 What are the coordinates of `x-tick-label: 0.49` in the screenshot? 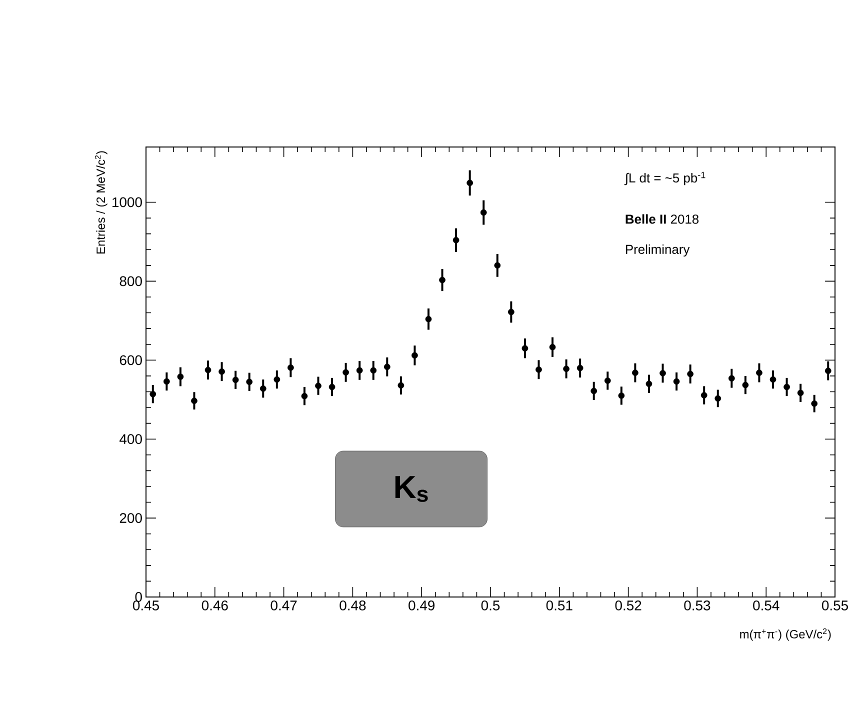 It's located at (421, 605).